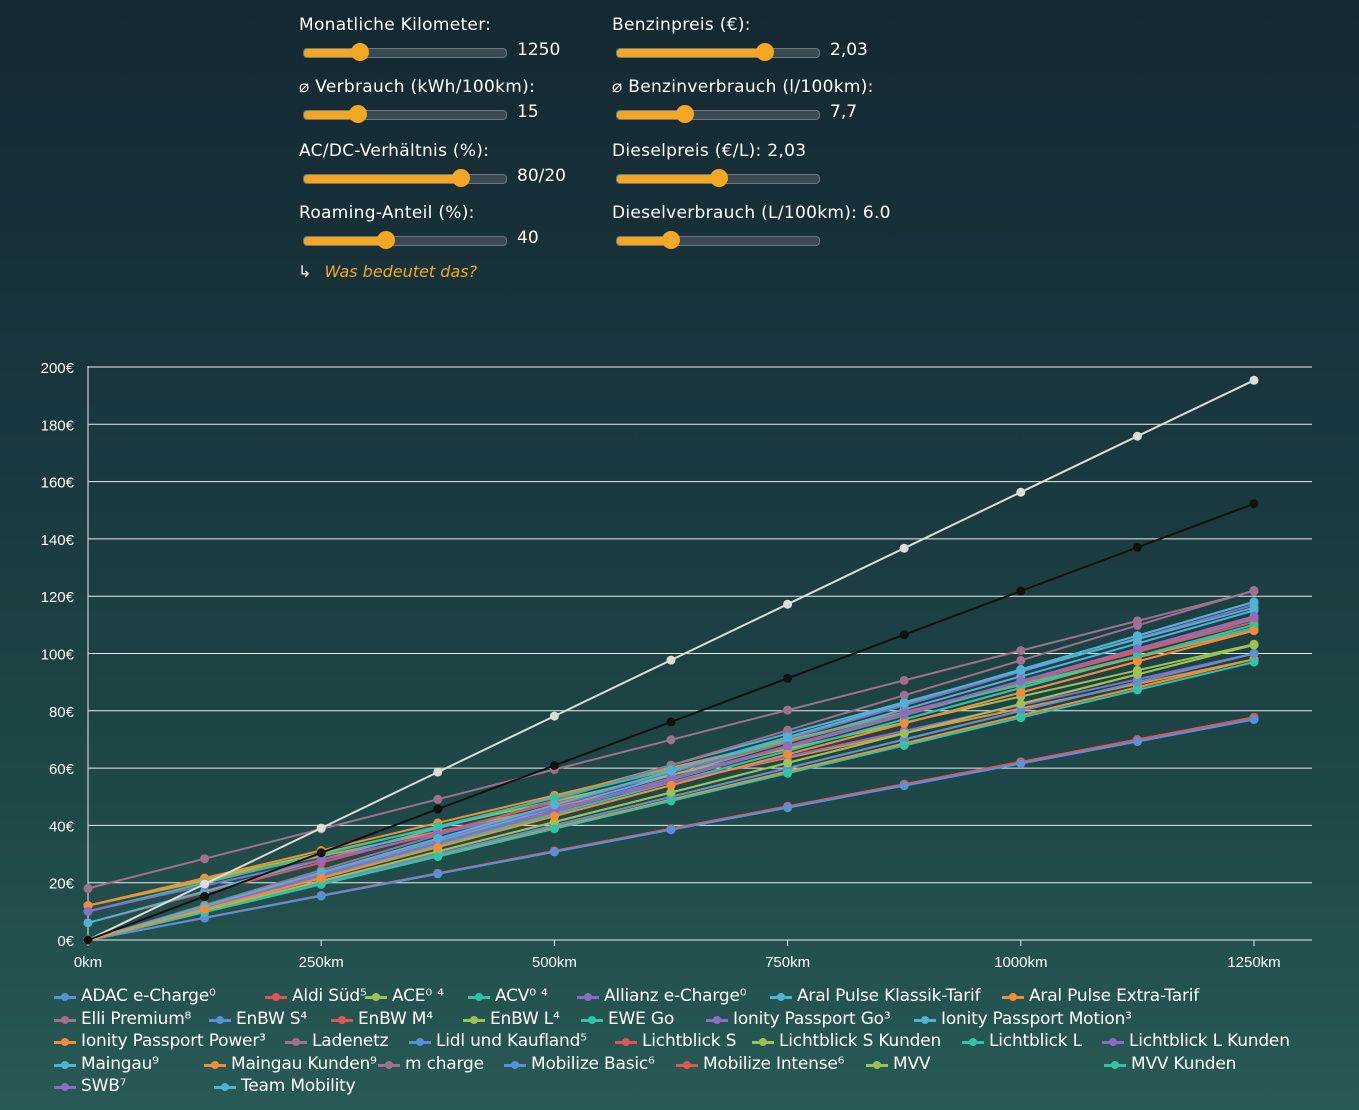 This screenshot has width=1359, height=1110. Describe the element at coordinates (305, 271) in the screenshot. I see `return-arrow-icon: ↳` at that location.